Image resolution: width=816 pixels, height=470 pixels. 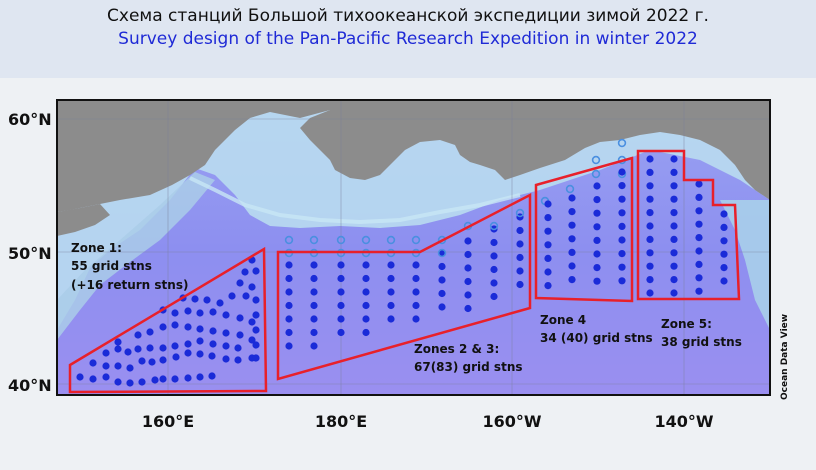 I want to click on zone23-label-title: Zones 2 & 3:, so click(x=456, y=349).